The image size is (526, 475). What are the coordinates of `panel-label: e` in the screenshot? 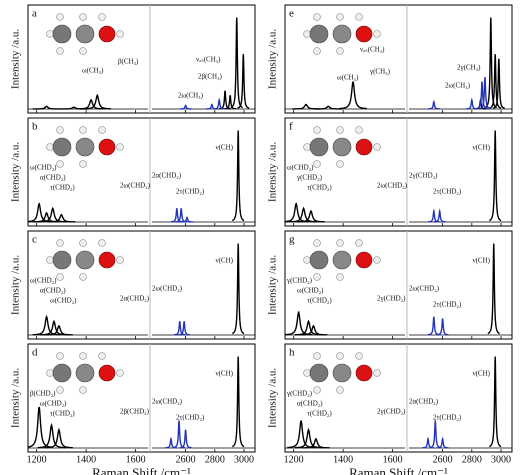 It's located at (291, 14).